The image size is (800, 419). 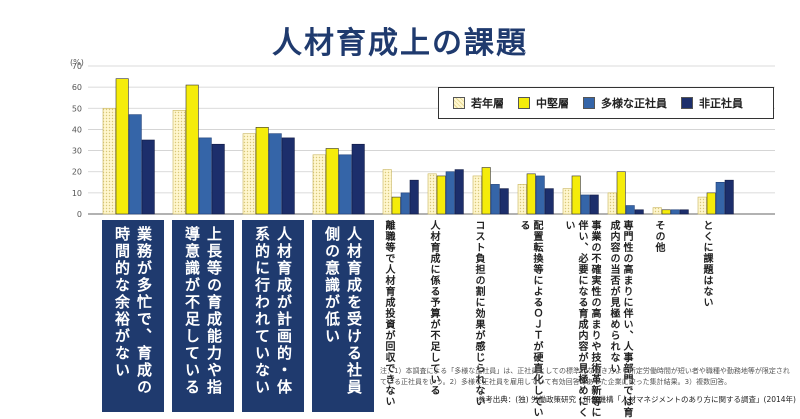 I want to click on legend-label-young: 若年層, so click(x=487, y=103).